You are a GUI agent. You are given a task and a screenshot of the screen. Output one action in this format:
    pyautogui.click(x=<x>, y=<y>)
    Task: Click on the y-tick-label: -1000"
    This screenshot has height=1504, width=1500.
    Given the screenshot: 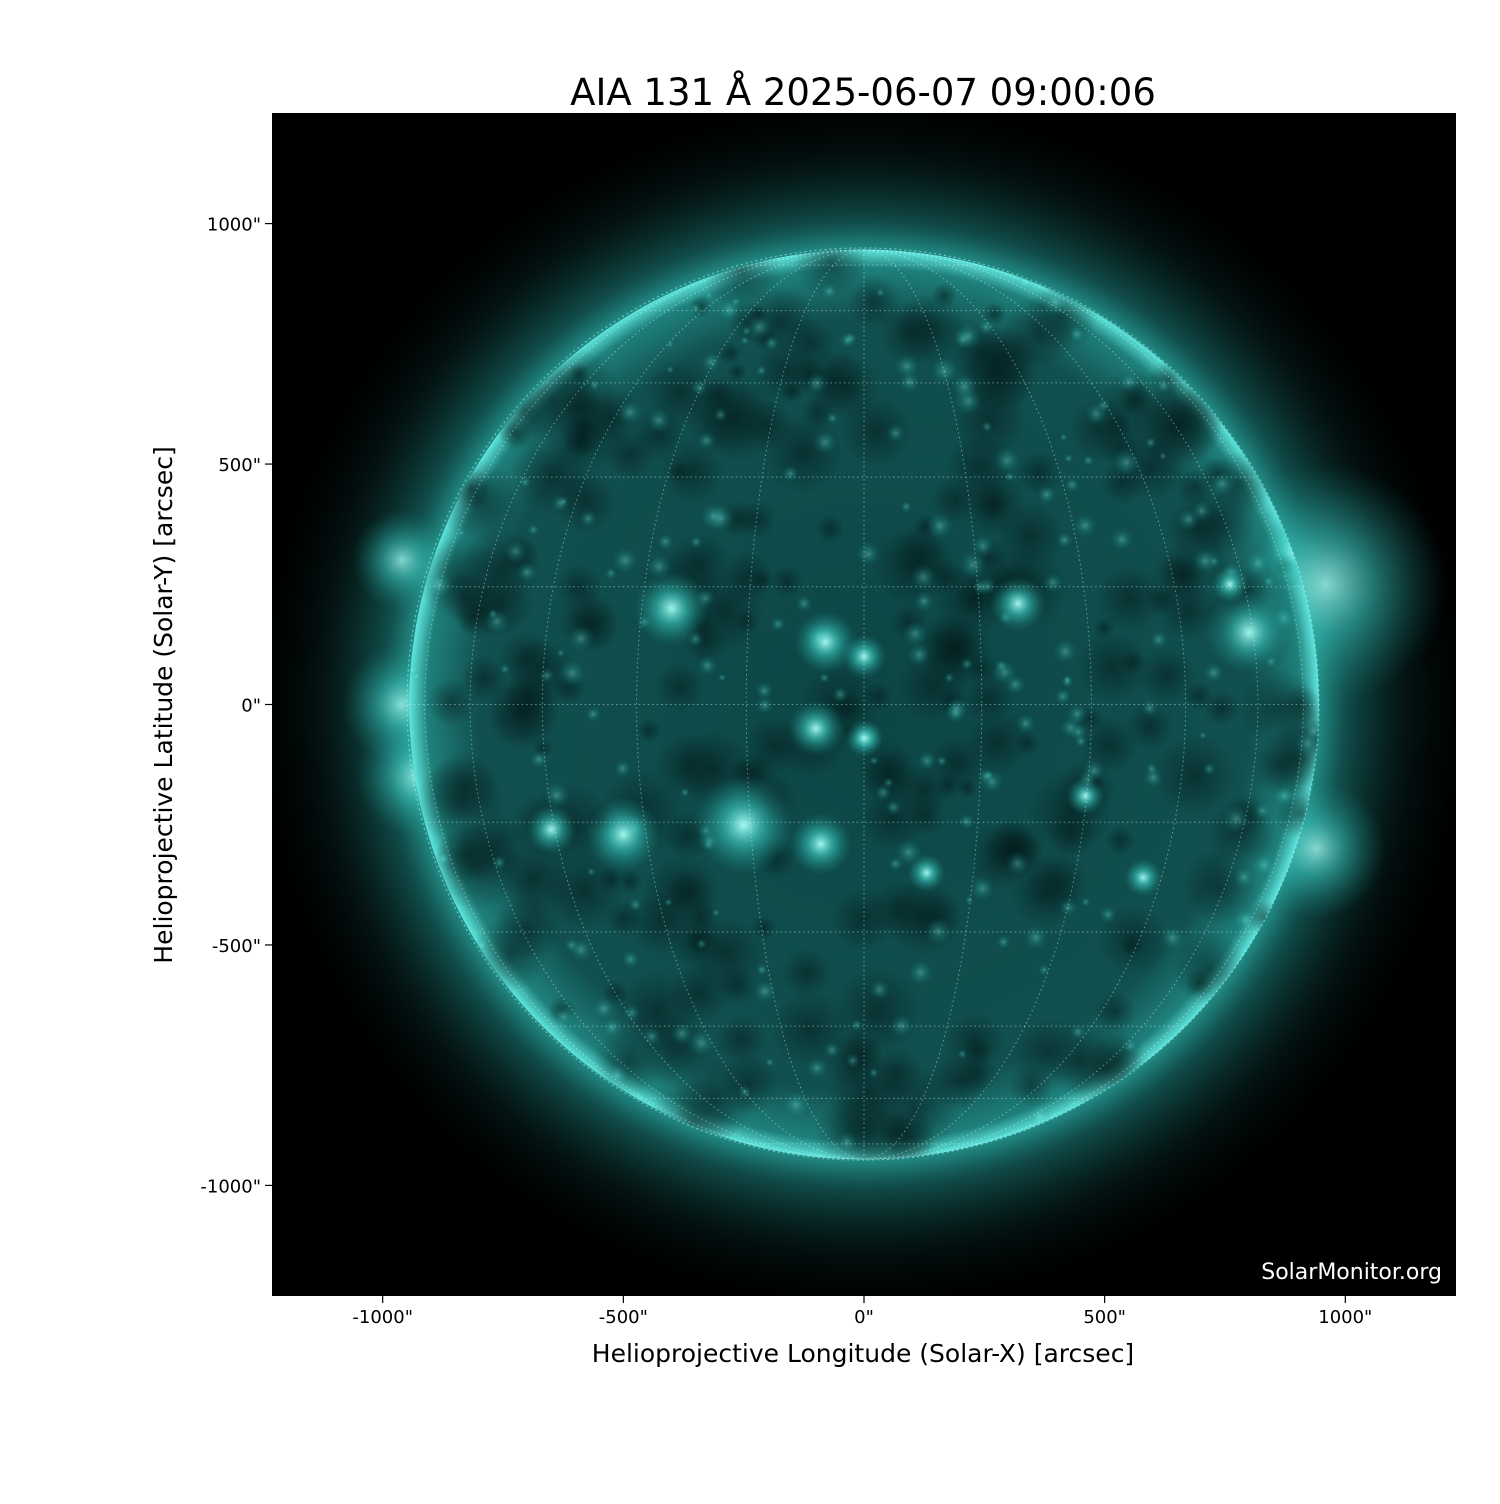 What is the action you would take?
    pyautogui.click(x=230, y=1186)
    